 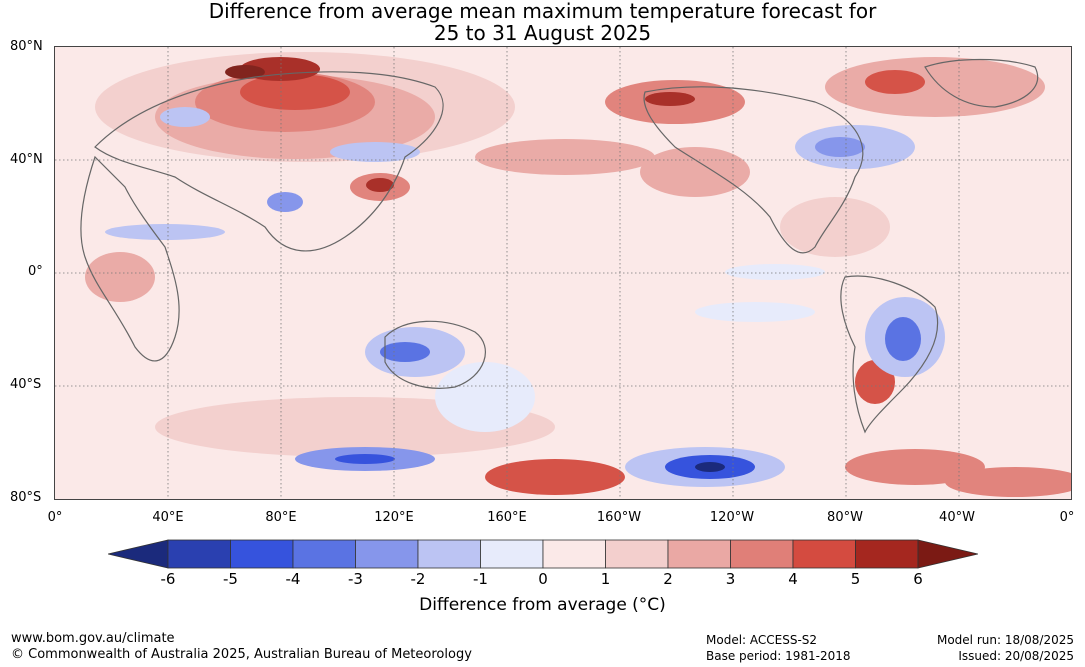 What do you see at coordinates (903, 339) in the screenshot?
I see `cool-region-south-america-core` at bounding box center [903, 339].